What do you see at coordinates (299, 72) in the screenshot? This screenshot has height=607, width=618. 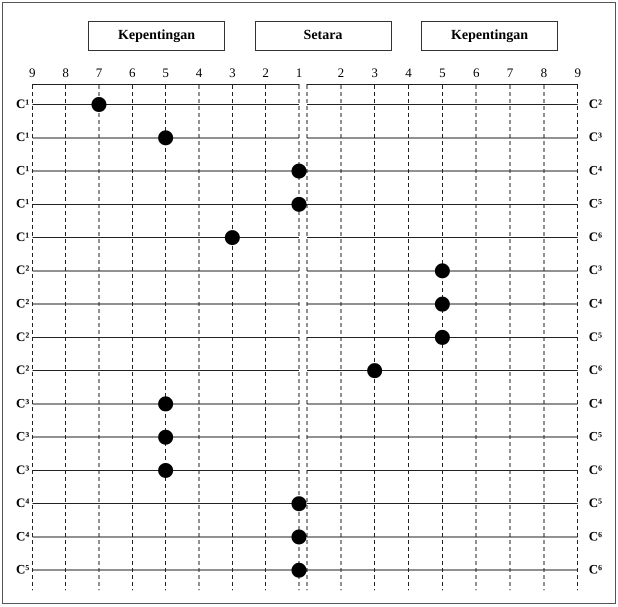 I see `x-tick-label: 1` at bounding box center [299, 72].